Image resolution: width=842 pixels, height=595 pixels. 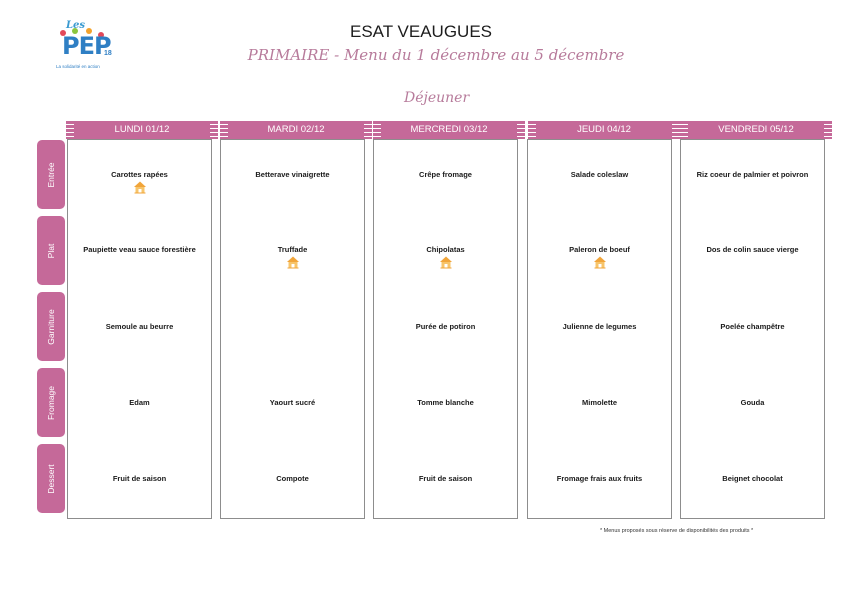 I want to click on day-header: VENDREDI 05/12, so click(x=756, y=130).